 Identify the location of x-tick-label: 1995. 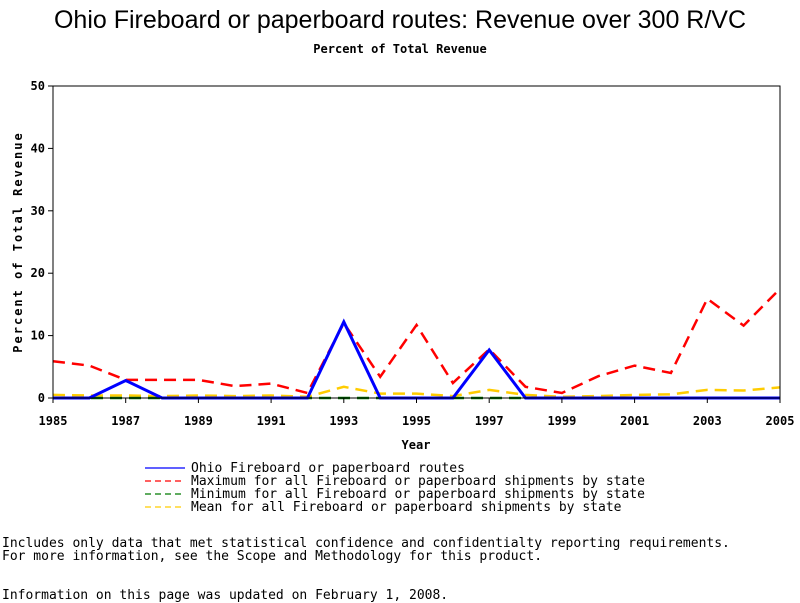
(416, 421).